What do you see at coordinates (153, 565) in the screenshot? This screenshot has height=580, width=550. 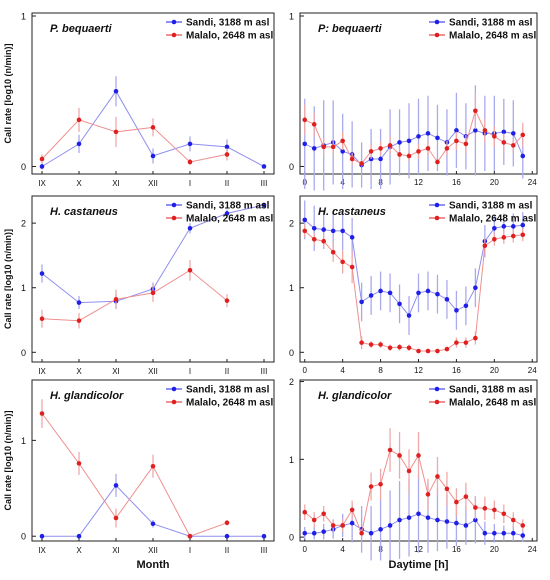 I see `x-axis-label: Month` at bounding box center [153, 565].